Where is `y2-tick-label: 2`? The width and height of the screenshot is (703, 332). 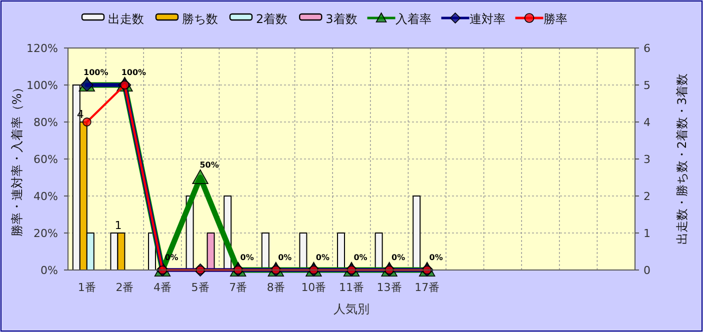 y2-tick-label: 2 is located at coordinates (647, 196).